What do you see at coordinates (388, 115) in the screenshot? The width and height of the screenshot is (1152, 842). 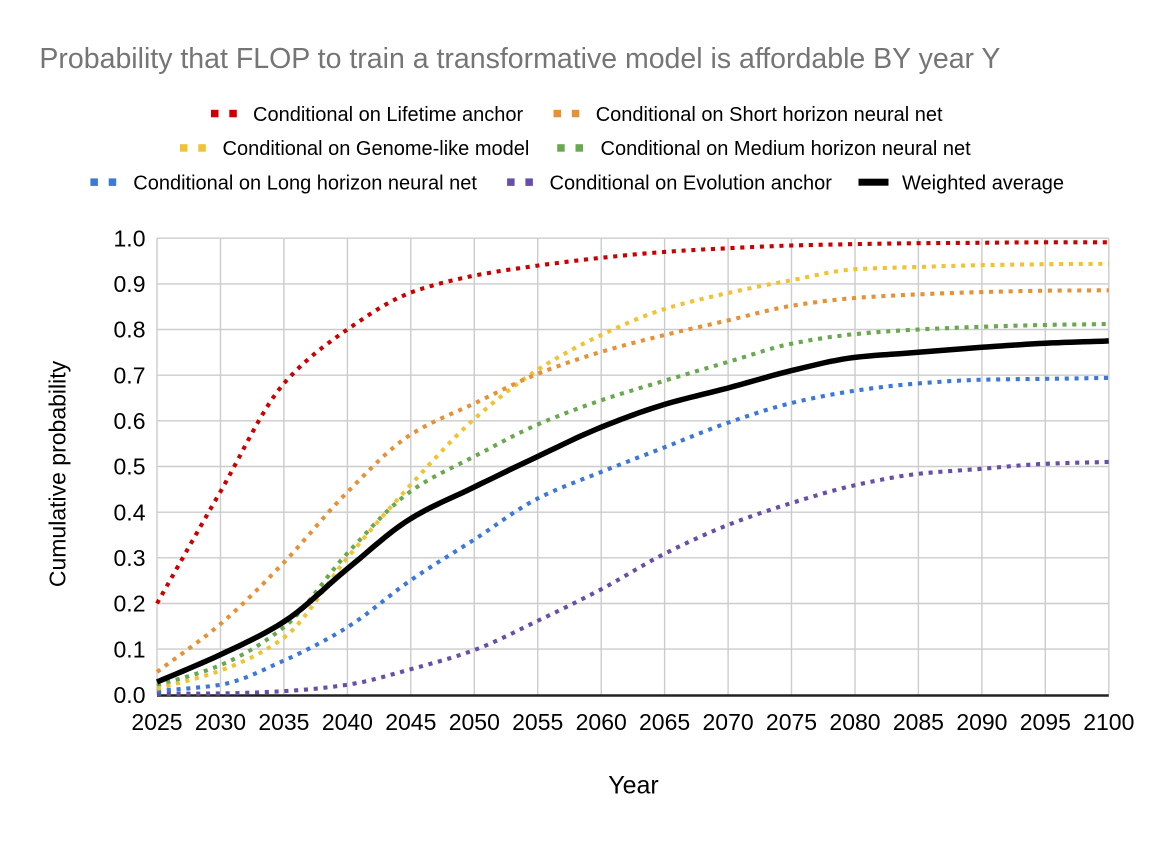 I see `svg-text: Conditional on Lifetime anchor` at bounding box center [388, 115].